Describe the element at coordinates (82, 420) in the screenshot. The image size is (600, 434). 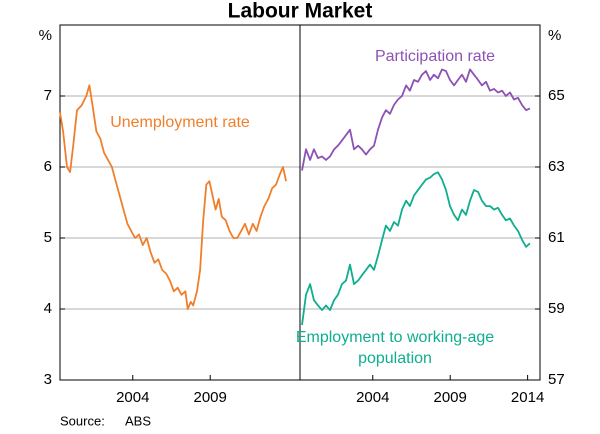
I see `source-label: Source:` at that location.